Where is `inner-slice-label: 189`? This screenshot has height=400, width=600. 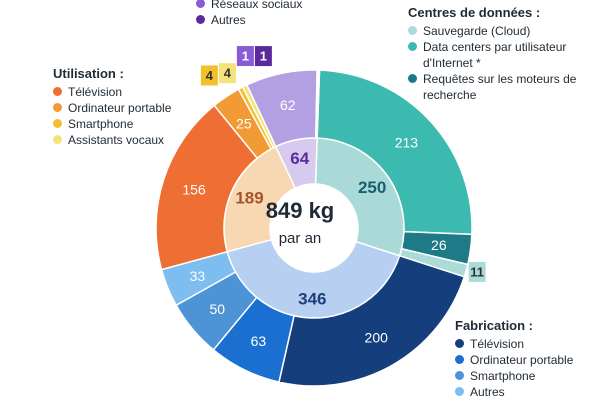
inner-slice-label: 189 is located at coordinates (249, 198).